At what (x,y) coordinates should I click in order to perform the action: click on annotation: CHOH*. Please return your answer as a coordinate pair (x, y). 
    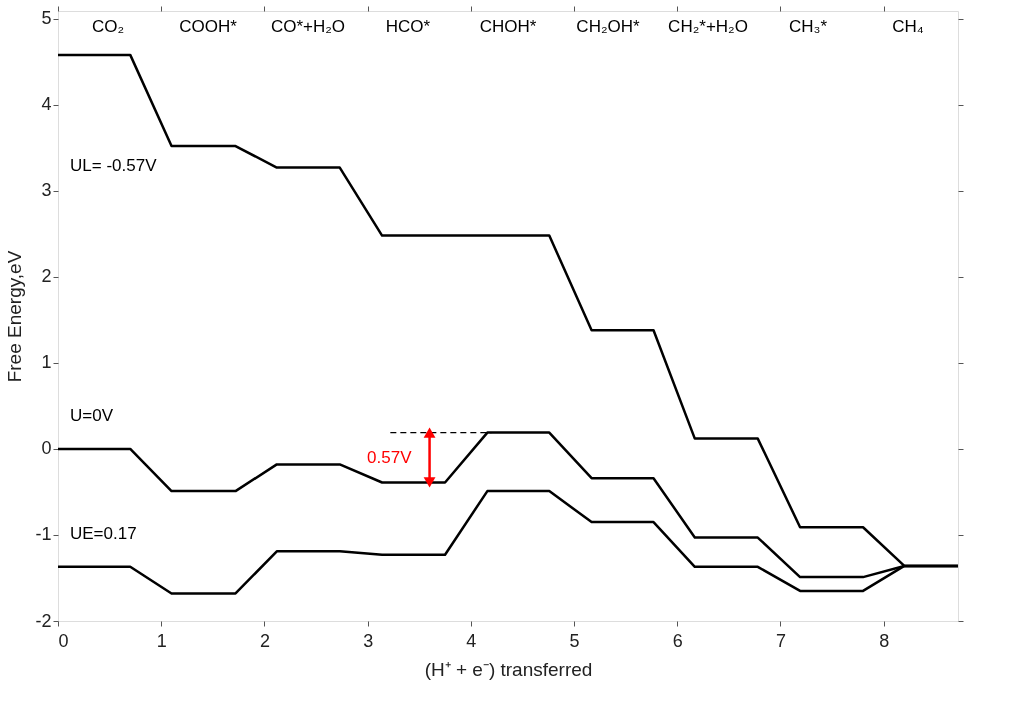
    Looking at the image, I should click on (508, 26).